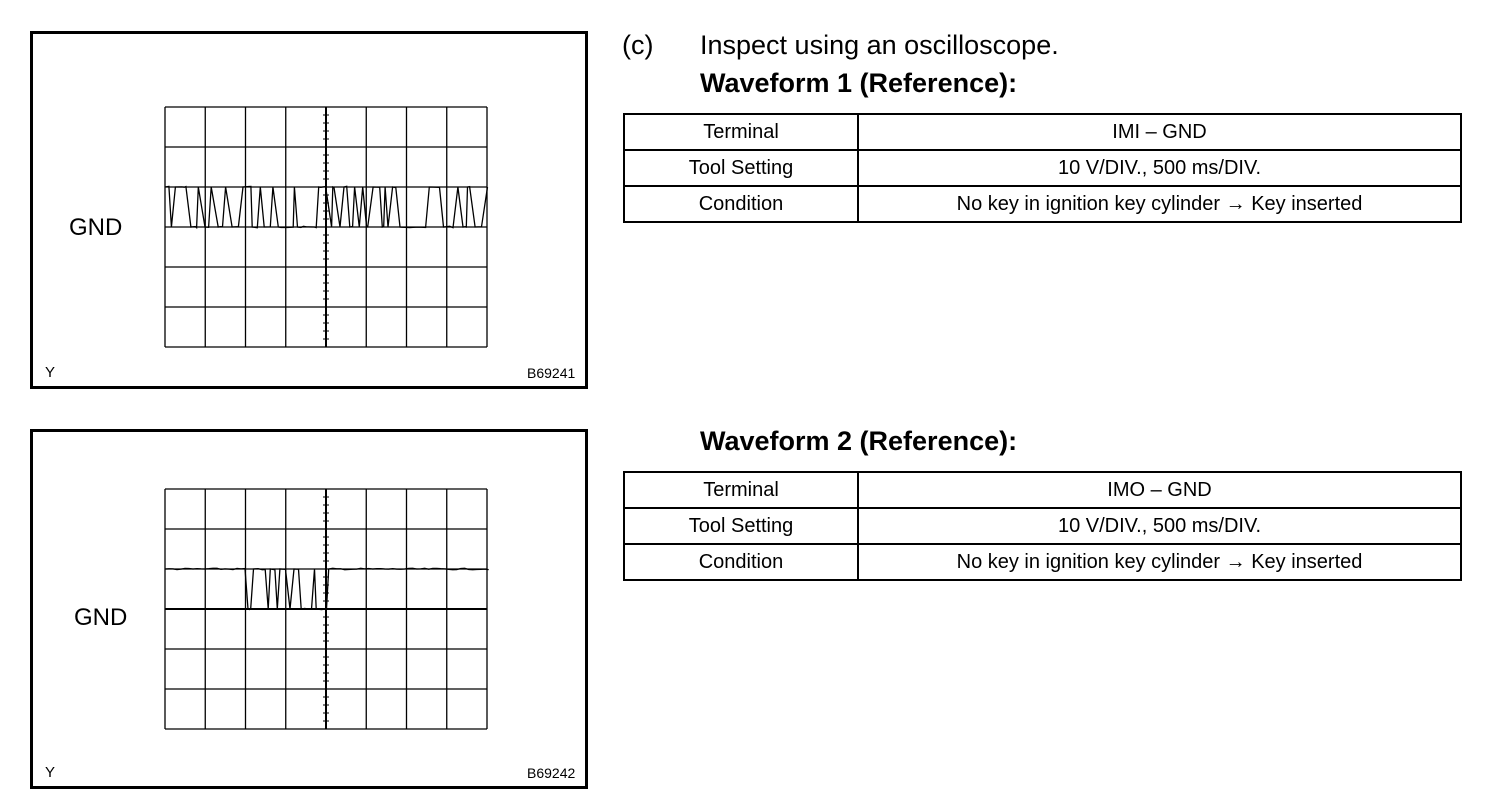 The width and height of the screenshot is (1504, 812). Describe the element at coordinates (638, 45) in the screenshot. I see `step-marker: (c)` at that location.